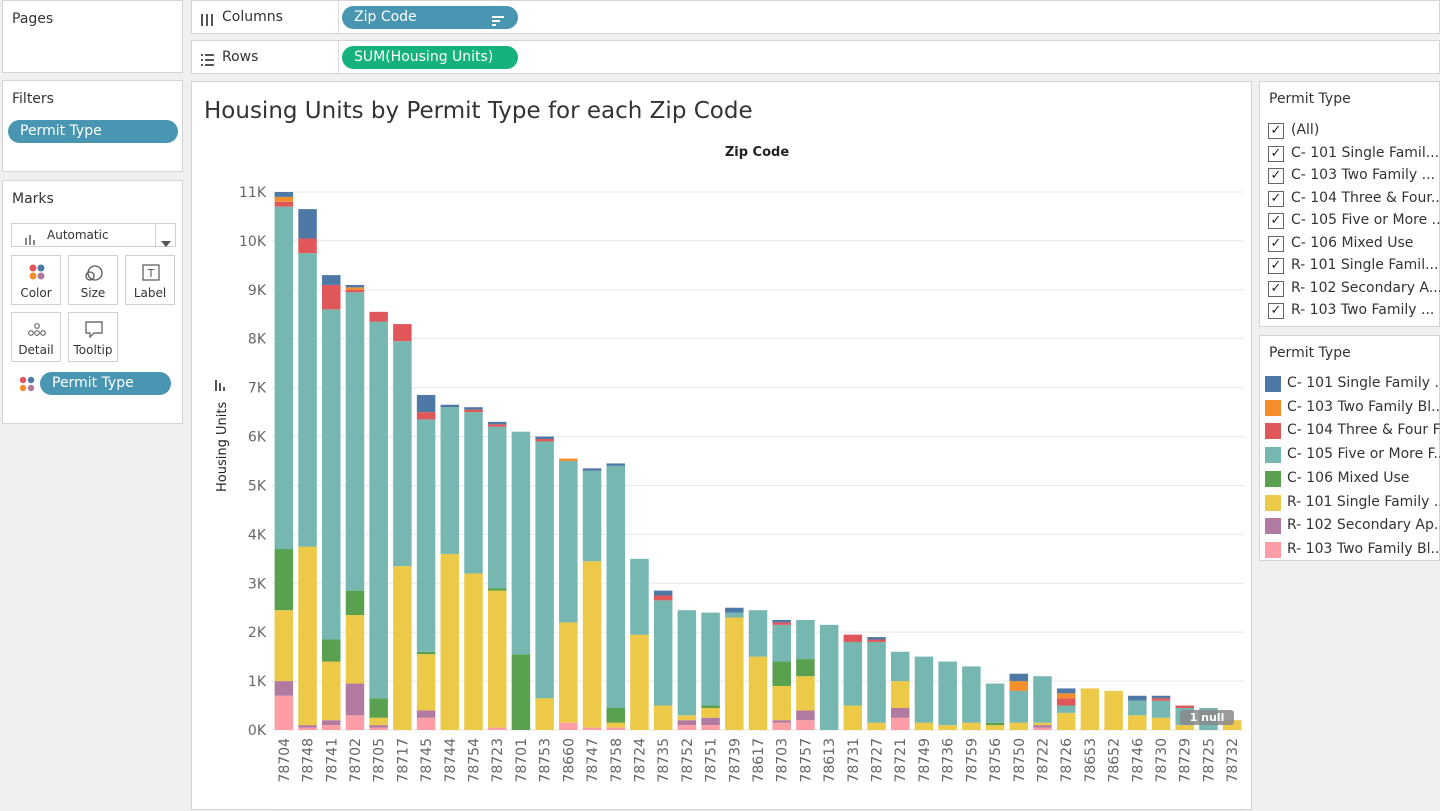 The image size is (1440, 811). What do you see at coordinates (1207, 717) in the screenshot?
I see `null-indicator: 1 null` at bounding box center [1207, 717].